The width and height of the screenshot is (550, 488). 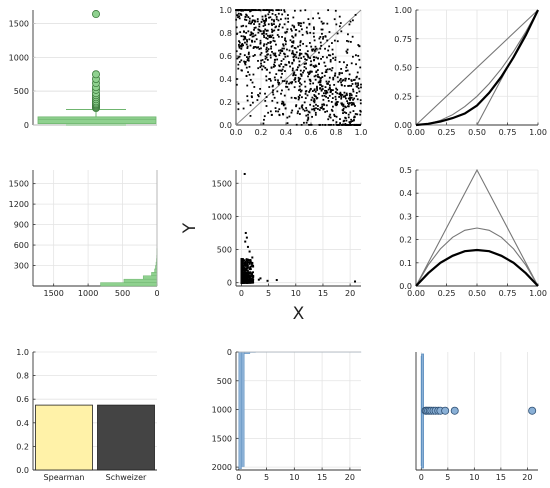 What do you see at coordinates (476, 417) in the screenshot?
I see `x-boxplot-panel: 0 5 10 15 20` at bounding box center [476, 417].